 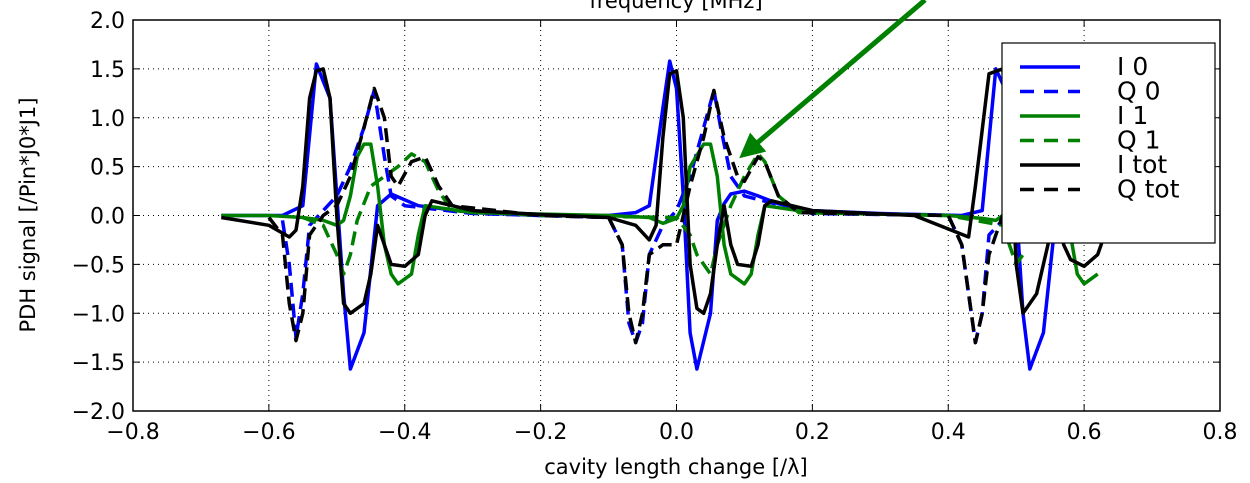 I want to click on y-tick-label: −1.0, so click(x=98, y=314).